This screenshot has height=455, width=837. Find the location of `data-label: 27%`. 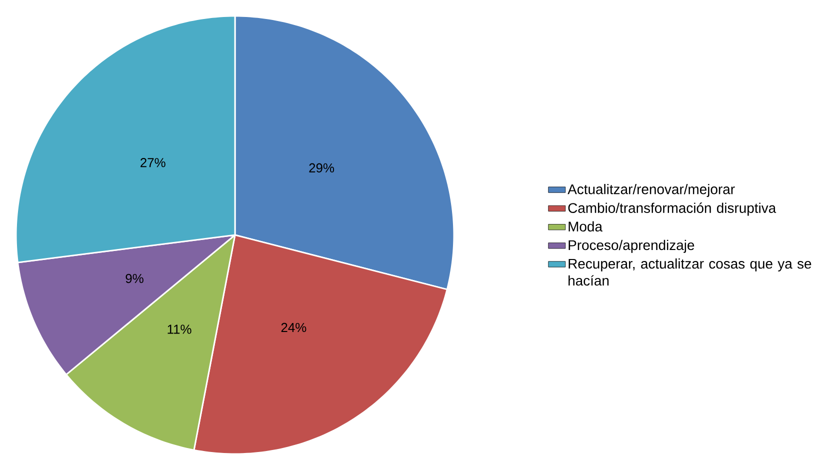

data-label: 27% is located at coordinates (153, 163).